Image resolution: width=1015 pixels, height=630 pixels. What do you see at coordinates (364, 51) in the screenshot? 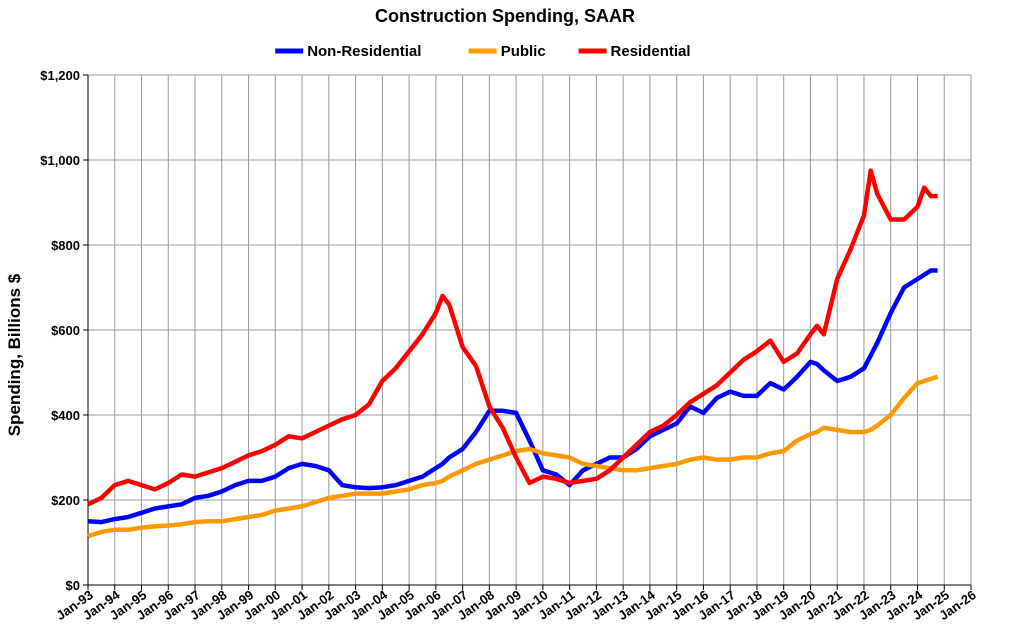
I see `legend-label: Non-Residential` at bounding box center [364, 51].